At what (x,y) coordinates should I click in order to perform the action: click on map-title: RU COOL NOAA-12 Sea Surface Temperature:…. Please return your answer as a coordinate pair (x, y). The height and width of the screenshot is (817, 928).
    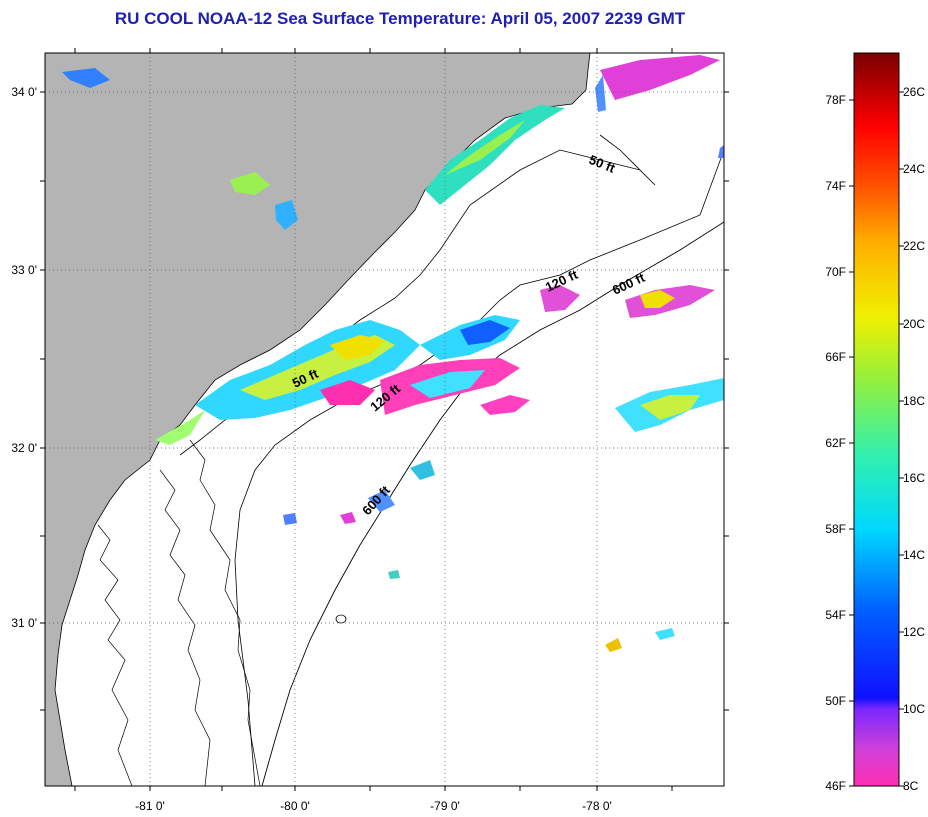
    Looking at the image, I should click on (400, 18).